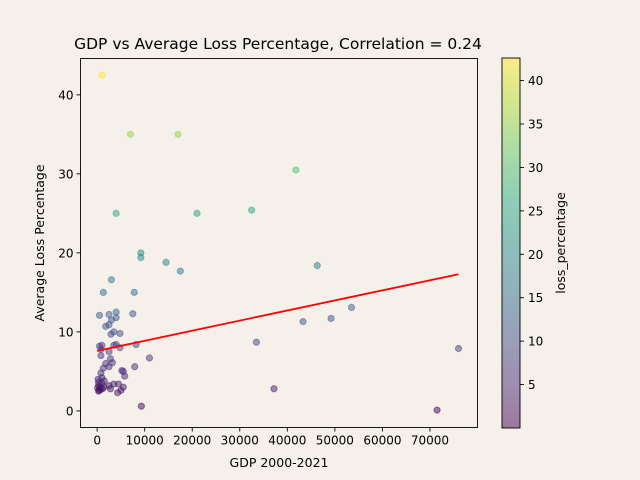  What do you see at coordinates (65, 332) in the screenshot?
I see `y-tick-label: 10` at bounding box center [65, 332].